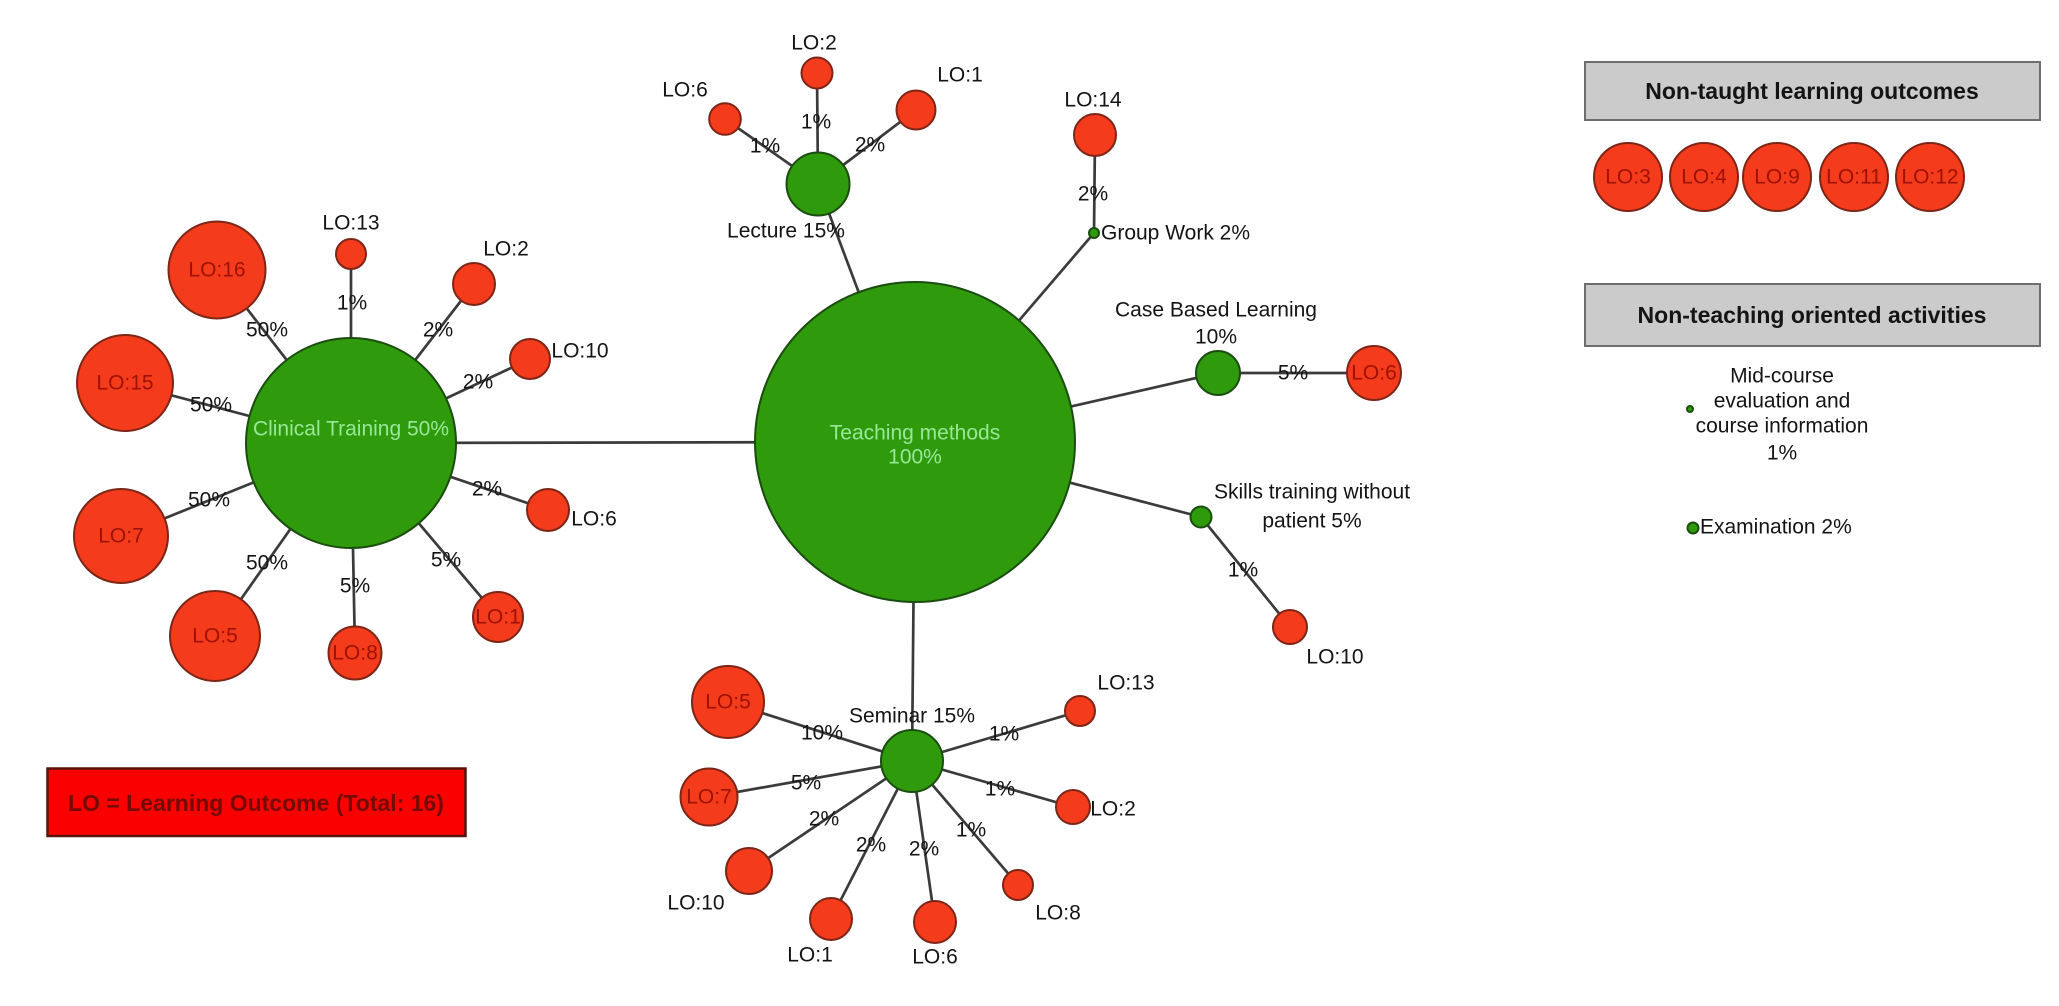 The width and height of the screenshot is (2059, 1006). I want to click on svg-text: Skills training without, so click(1312, 492).